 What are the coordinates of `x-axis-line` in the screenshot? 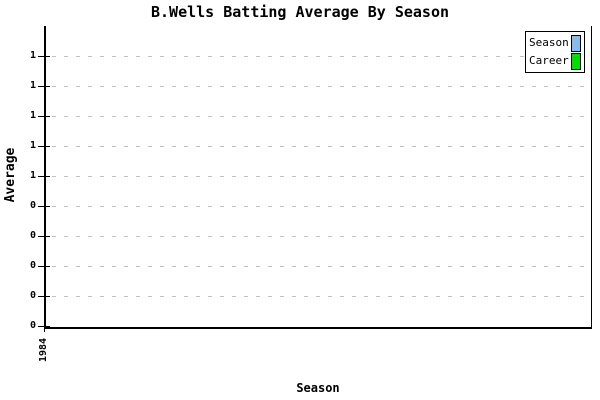 It's located at (318, 328).